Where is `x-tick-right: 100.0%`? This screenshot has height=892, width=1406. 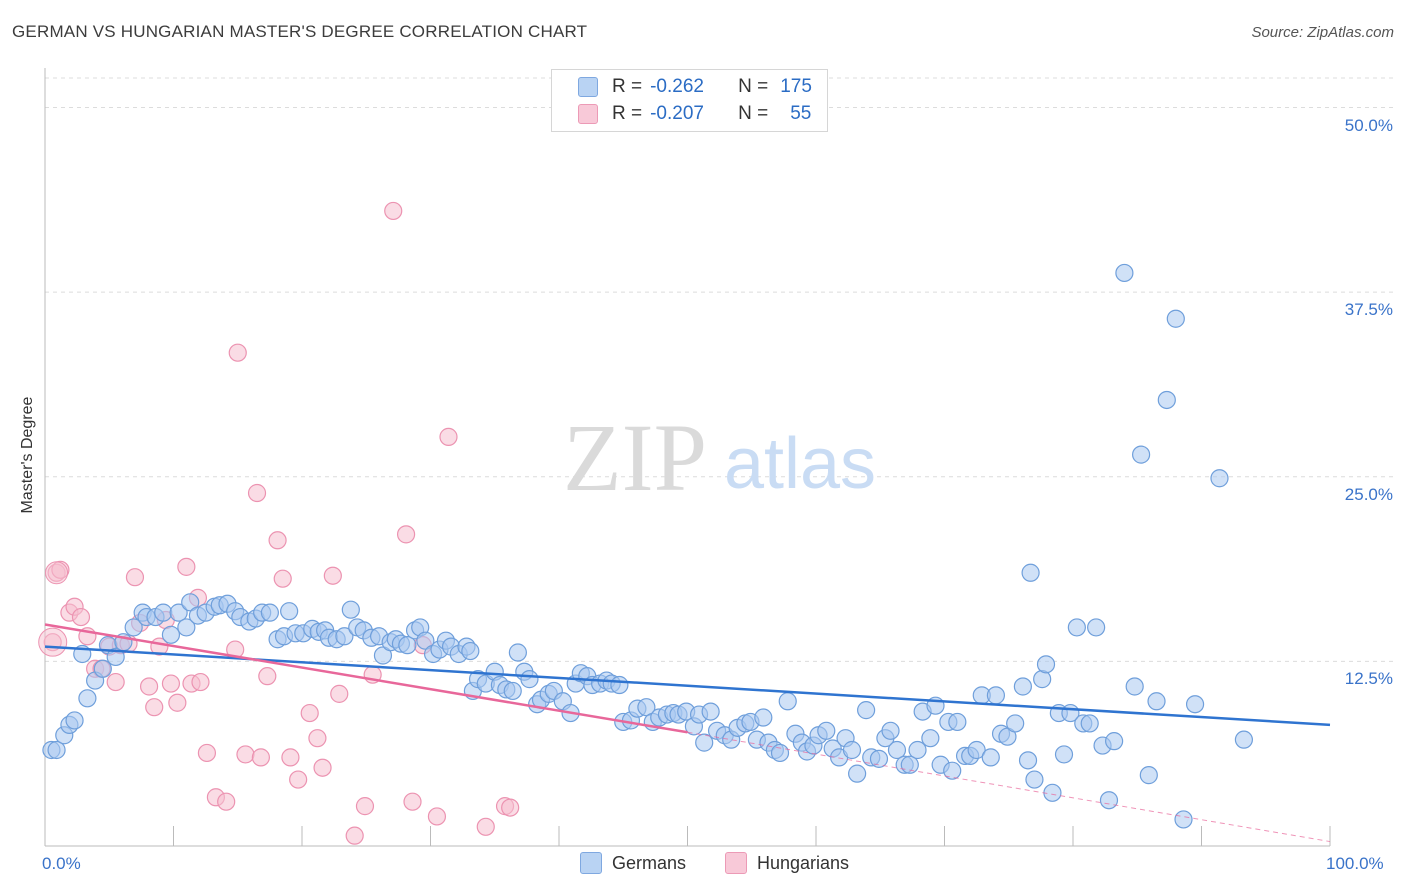 x-tick-right: 100.0% is located at coordinates (1355, 863).